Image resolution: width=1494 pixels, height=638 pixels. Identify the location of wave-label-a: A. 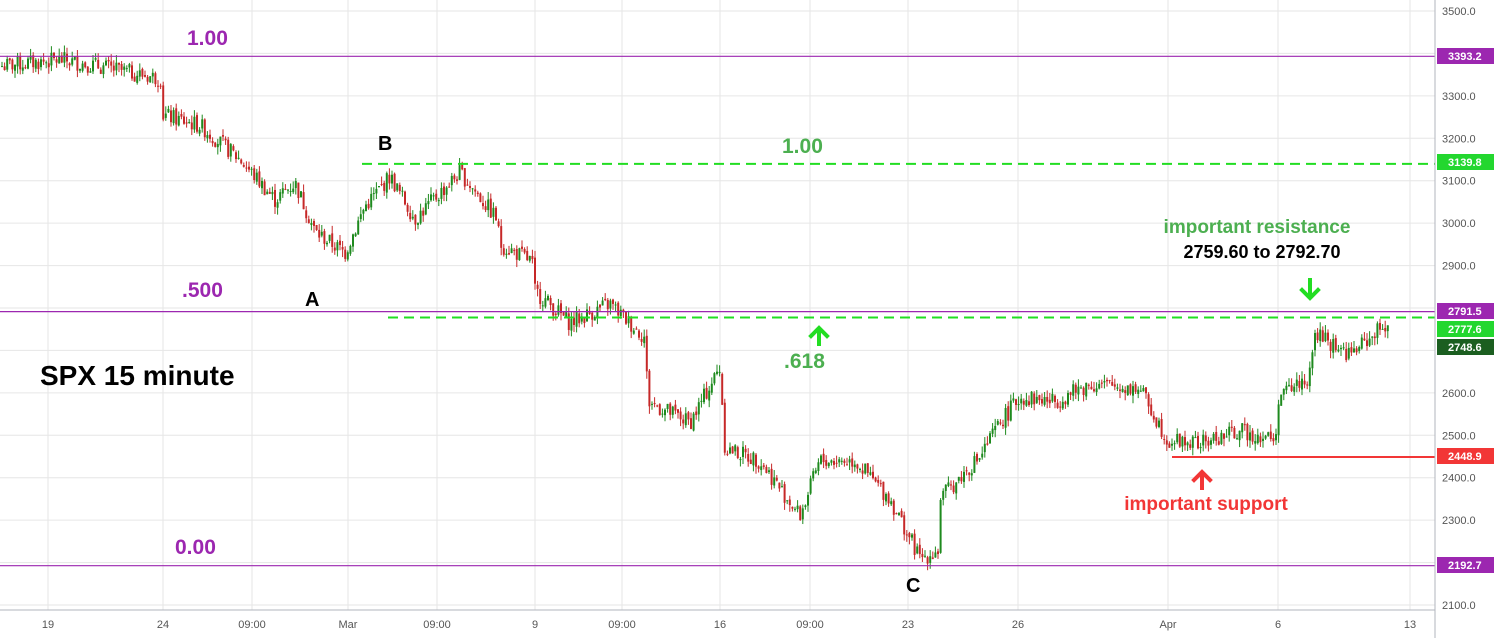
(312, 300).